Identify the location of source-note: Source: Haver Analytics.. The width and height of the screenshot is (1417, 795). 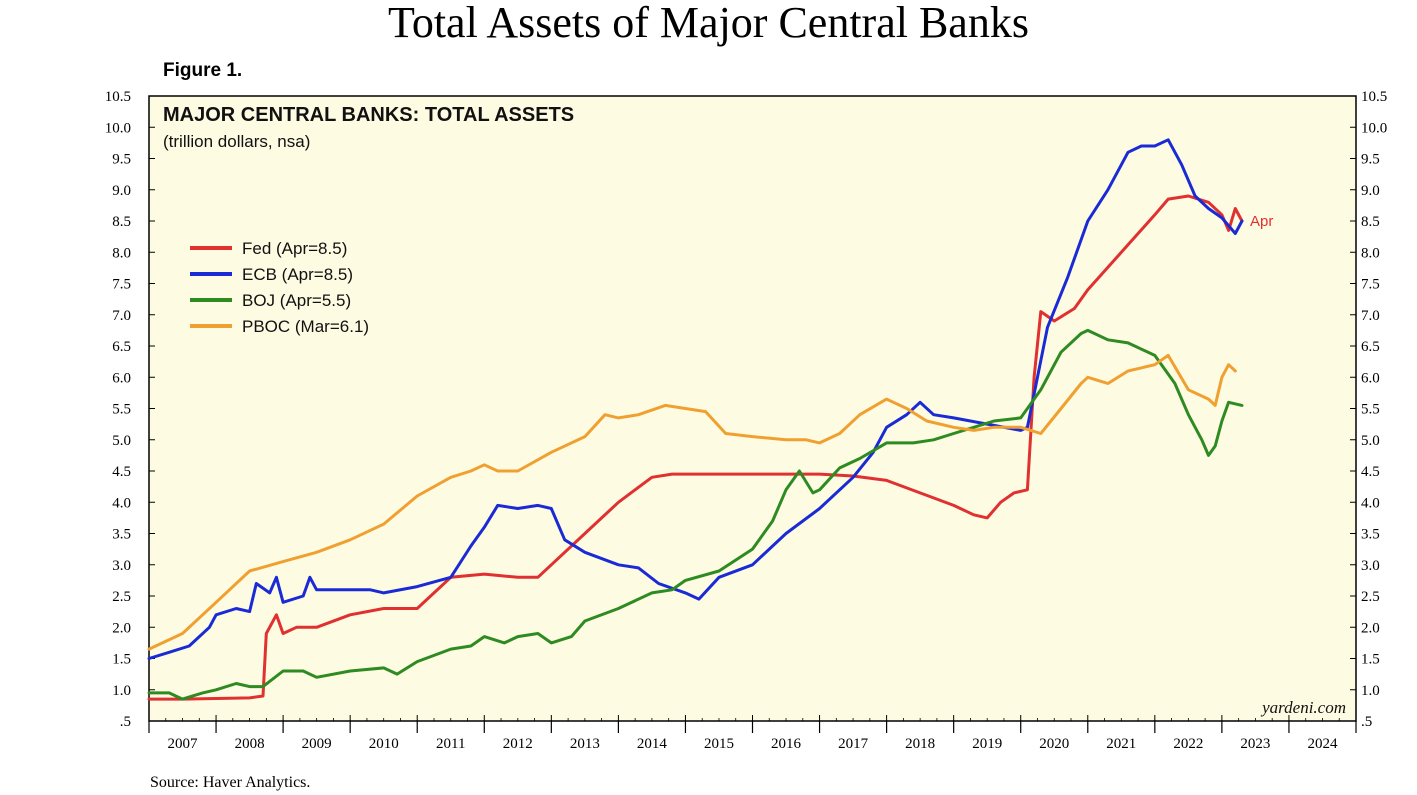
(230, 782).